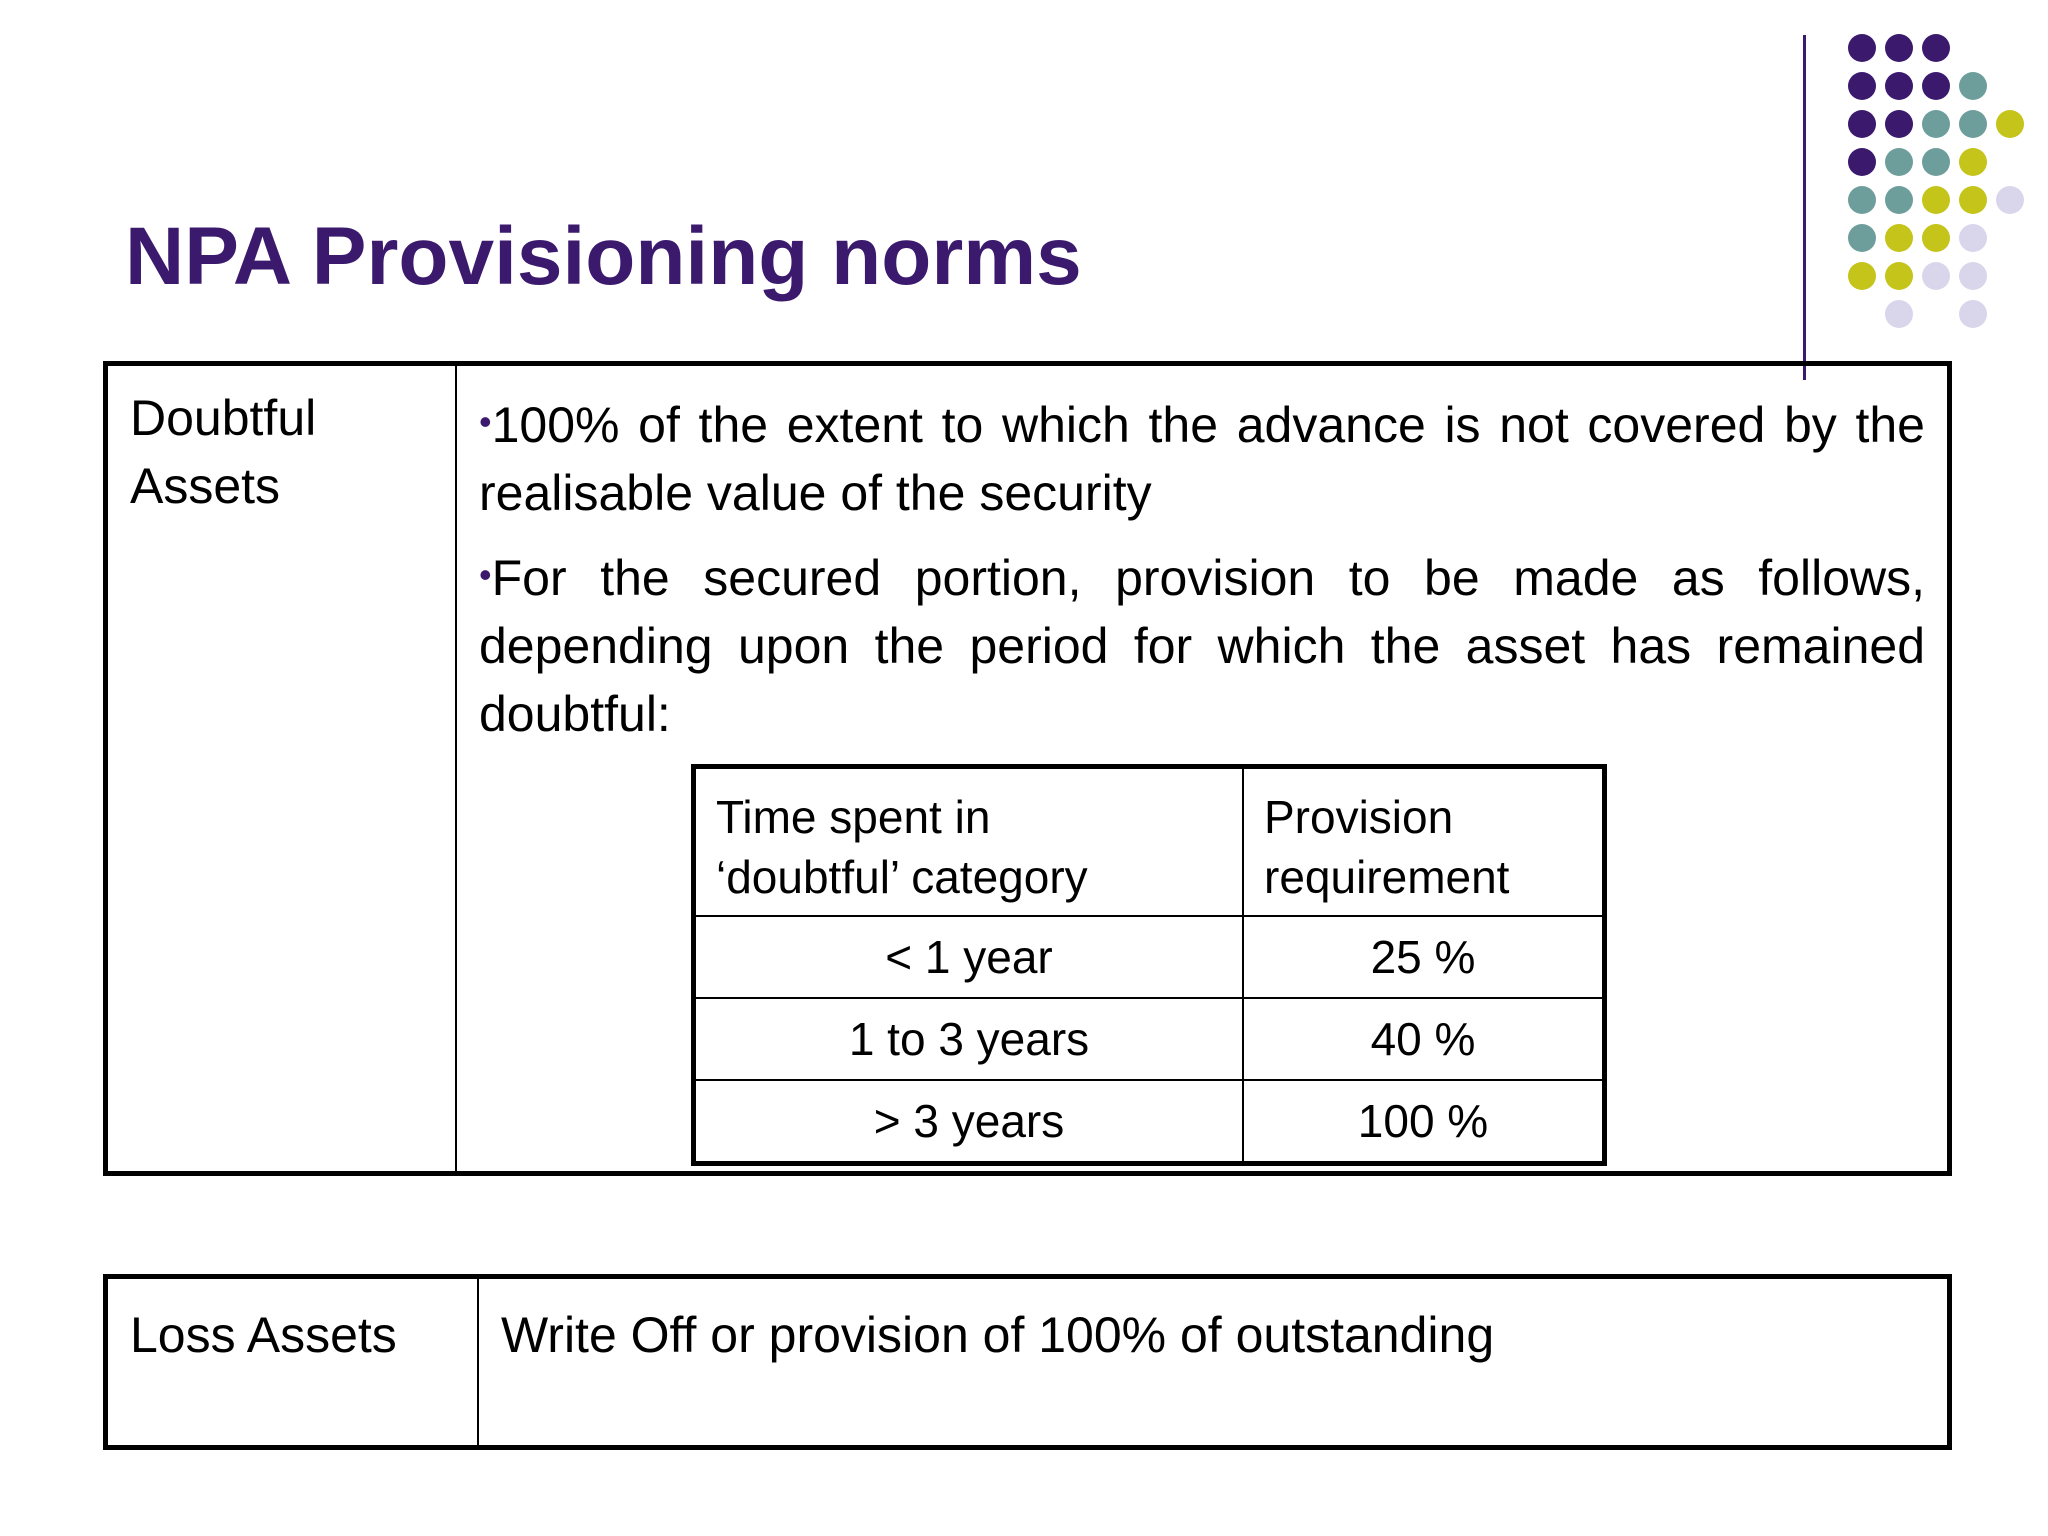 This screenshot has width=2048, height=1536. What do you see at coordinates (1387, 847) in the screenshot?
I see `column-header-text: Provision requirement` at bounding box center [1387, 847].